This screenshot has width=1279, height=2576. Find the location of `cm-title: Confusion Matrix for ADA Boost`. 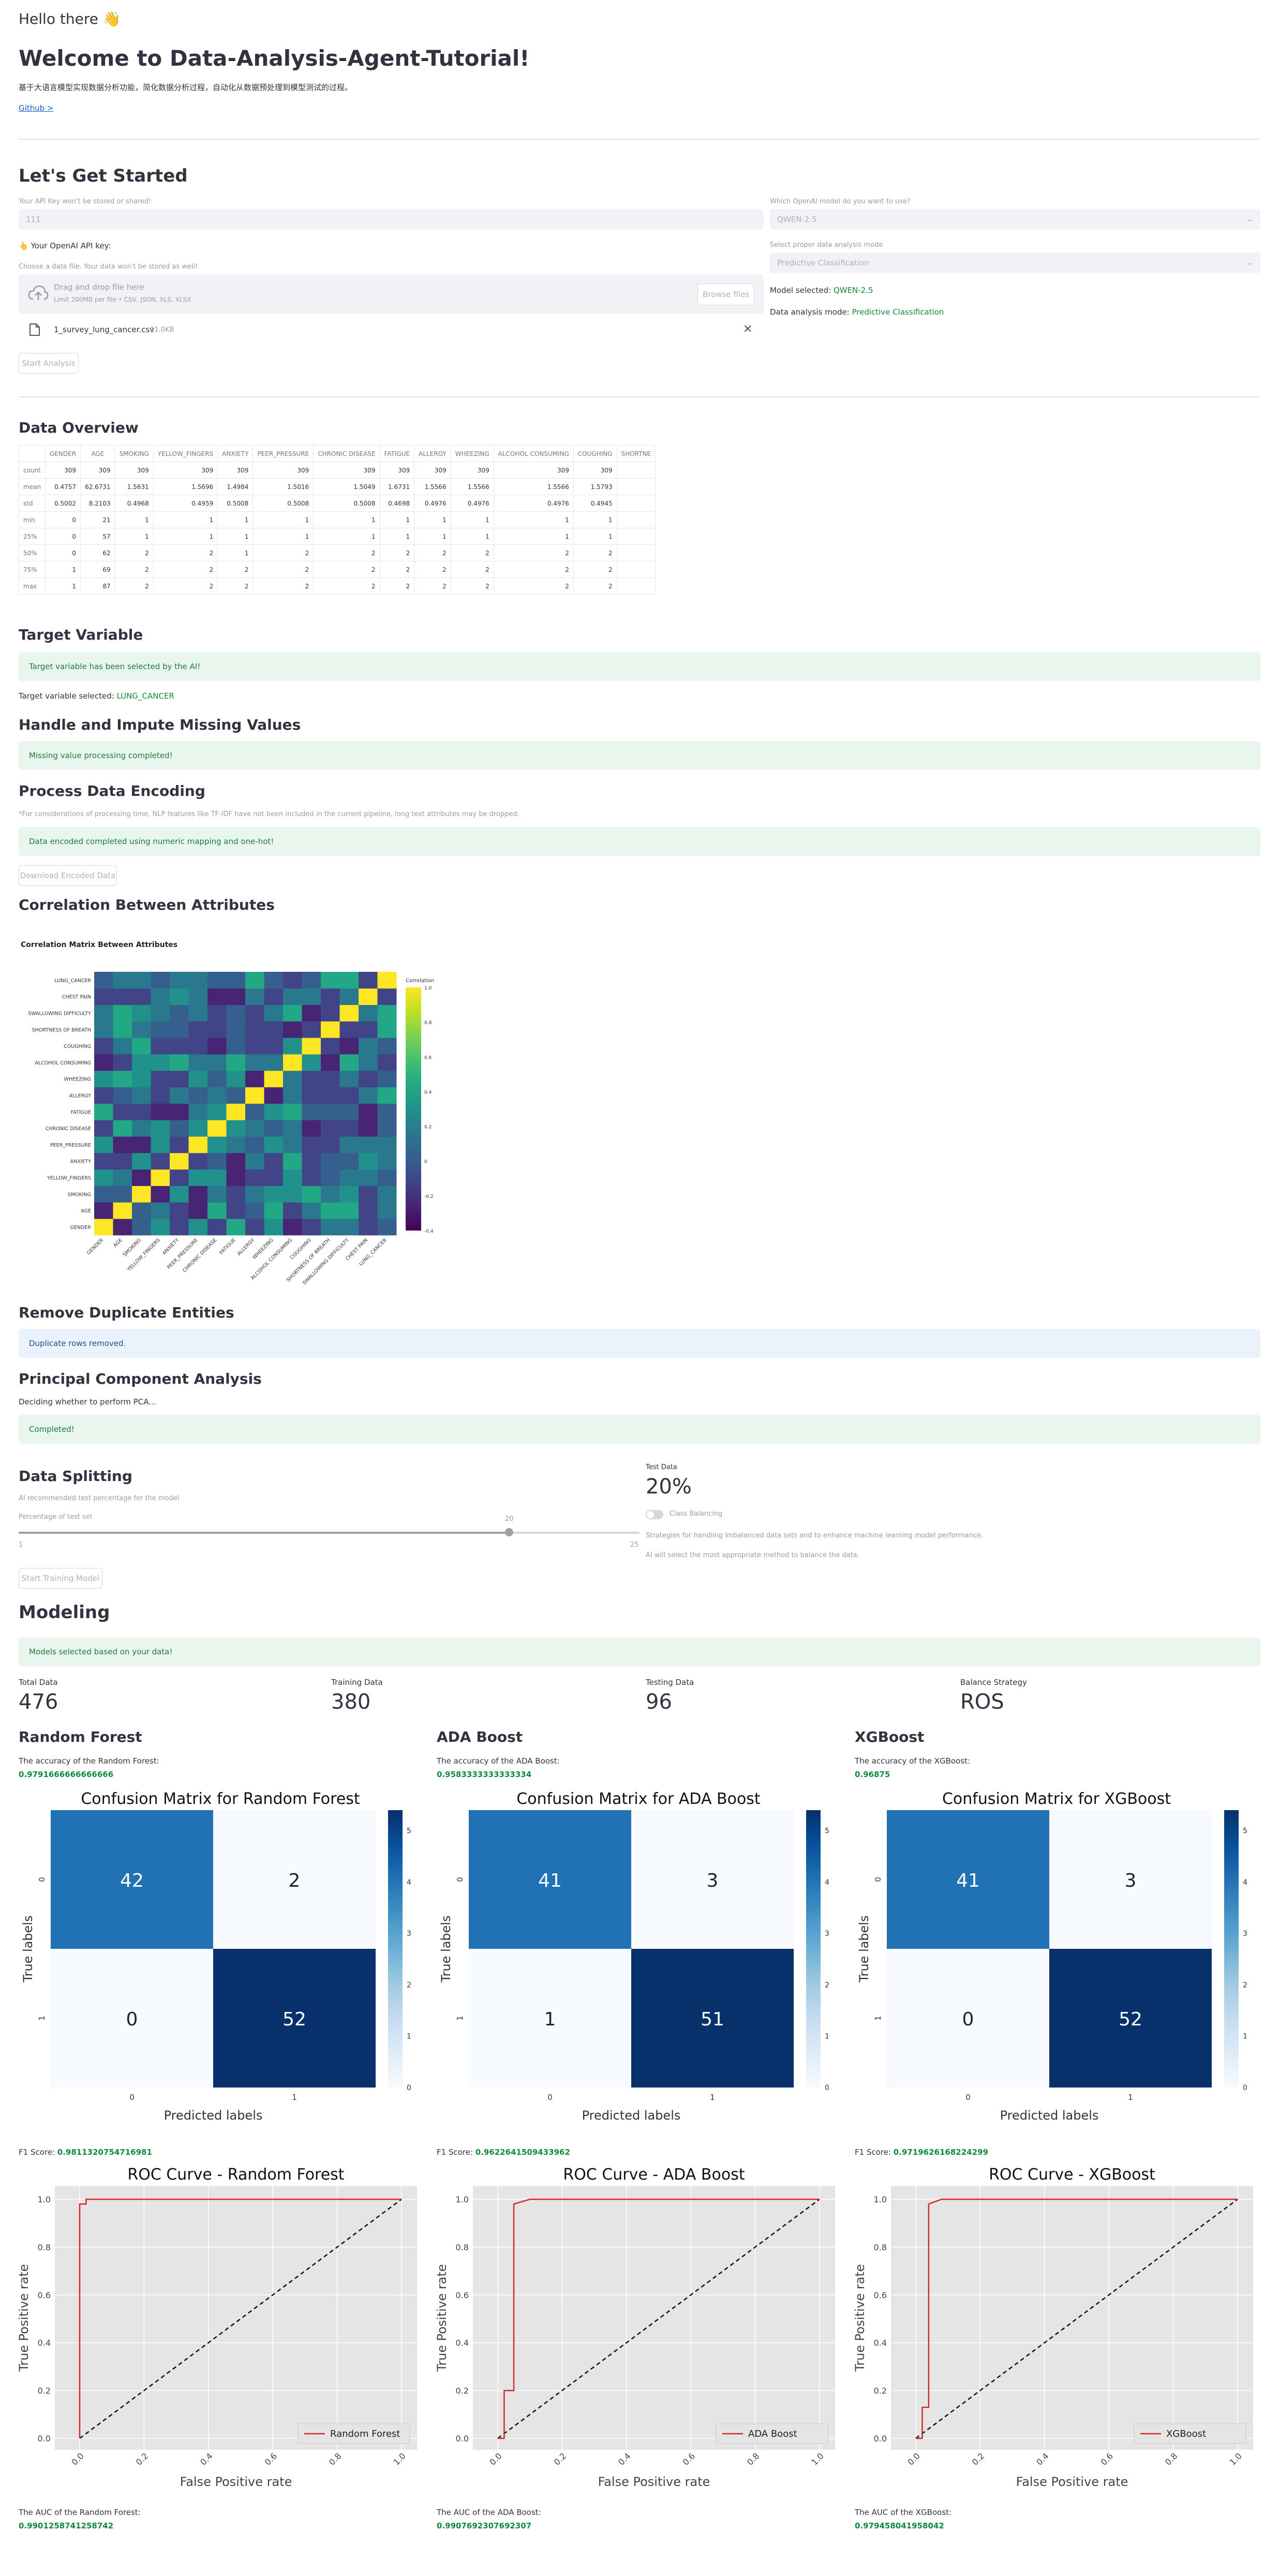

cm-title: Confusion Matrix for ADA Boost is located at coordinates (638, 1799).